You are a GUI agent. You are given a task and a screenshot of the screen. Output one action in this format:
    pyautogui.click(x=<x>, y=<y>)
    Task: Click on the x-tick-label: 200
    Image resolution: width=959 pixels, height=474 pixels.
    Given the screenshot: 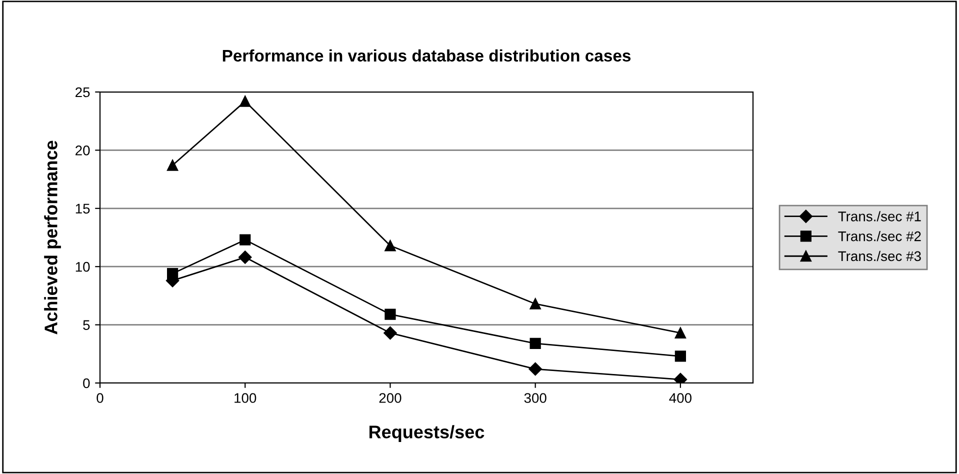 What is the action you would take?
    pyautogui.click(x=390, y=398)
    